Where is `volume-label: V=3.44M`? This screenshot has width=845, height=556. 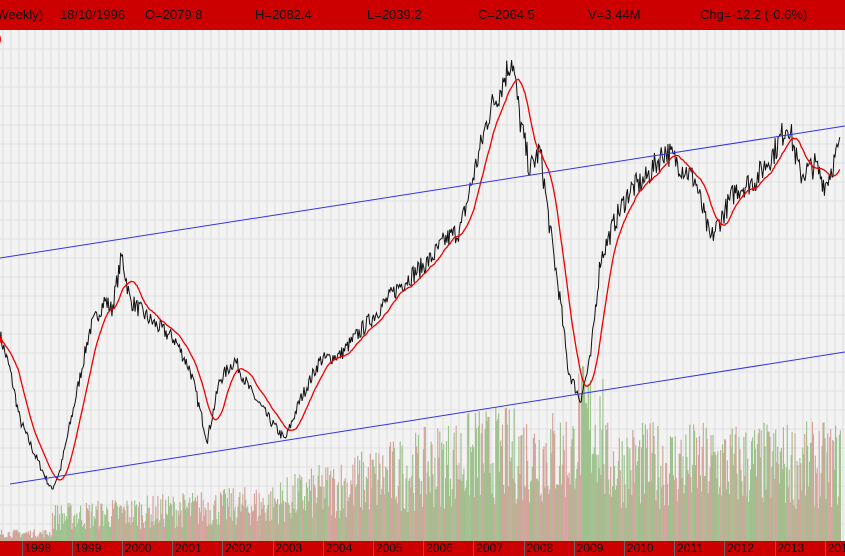 volume-label: V=3.44M is located at coordinates (614, 14).